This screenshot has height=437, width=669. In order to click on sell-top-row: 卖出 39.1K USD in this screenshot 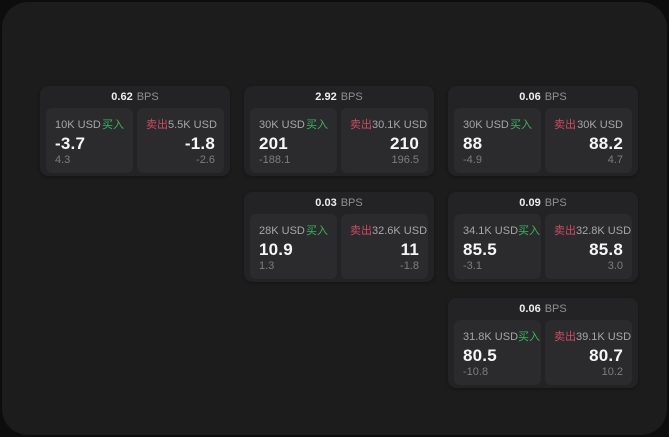, I will do `click(592, 336)`.